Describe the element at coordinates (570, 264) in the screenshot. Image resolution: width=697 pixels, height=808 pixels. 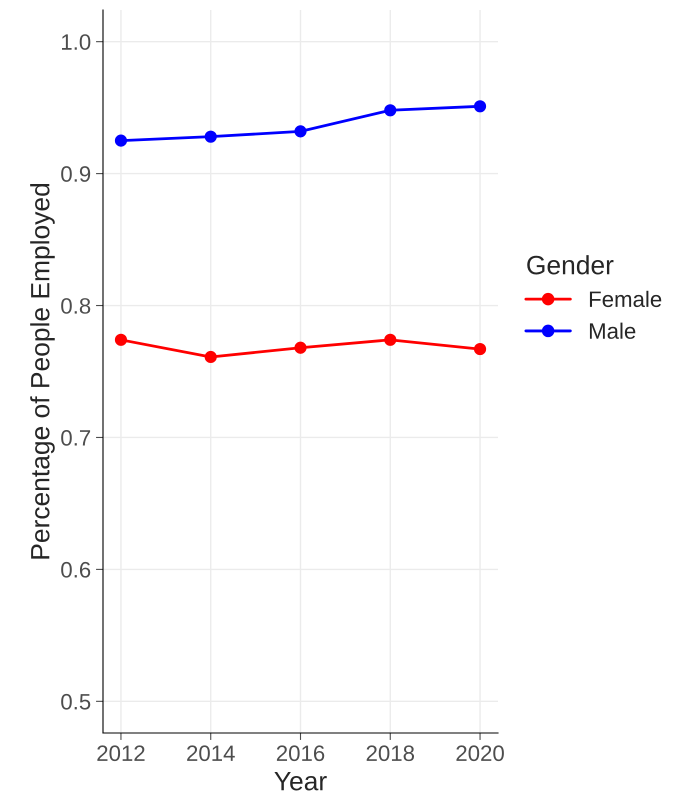
I see `legend-title: Gender` at that location.